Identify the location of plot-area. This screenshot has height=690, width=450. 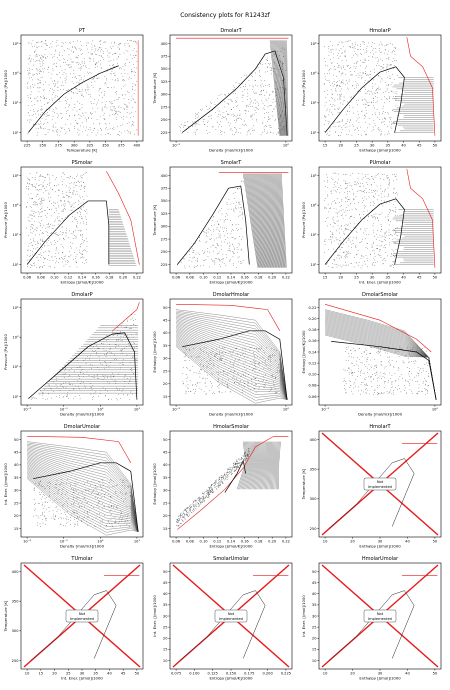
(233, 220).